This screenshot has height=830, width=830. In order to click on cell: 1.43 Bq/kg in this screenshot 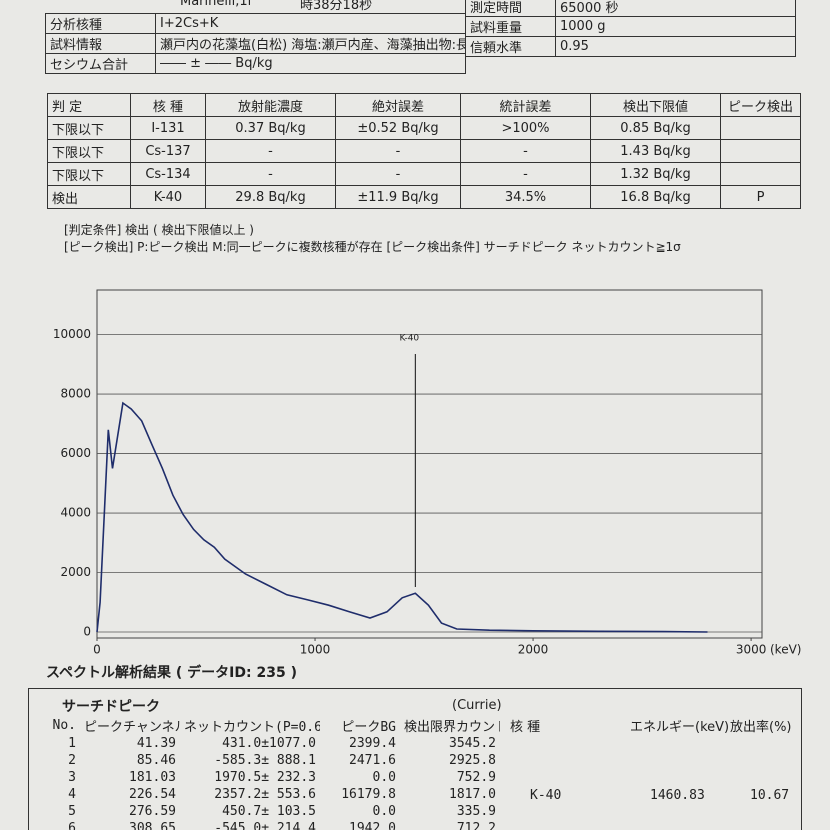, I will do `click(655, 151)`.